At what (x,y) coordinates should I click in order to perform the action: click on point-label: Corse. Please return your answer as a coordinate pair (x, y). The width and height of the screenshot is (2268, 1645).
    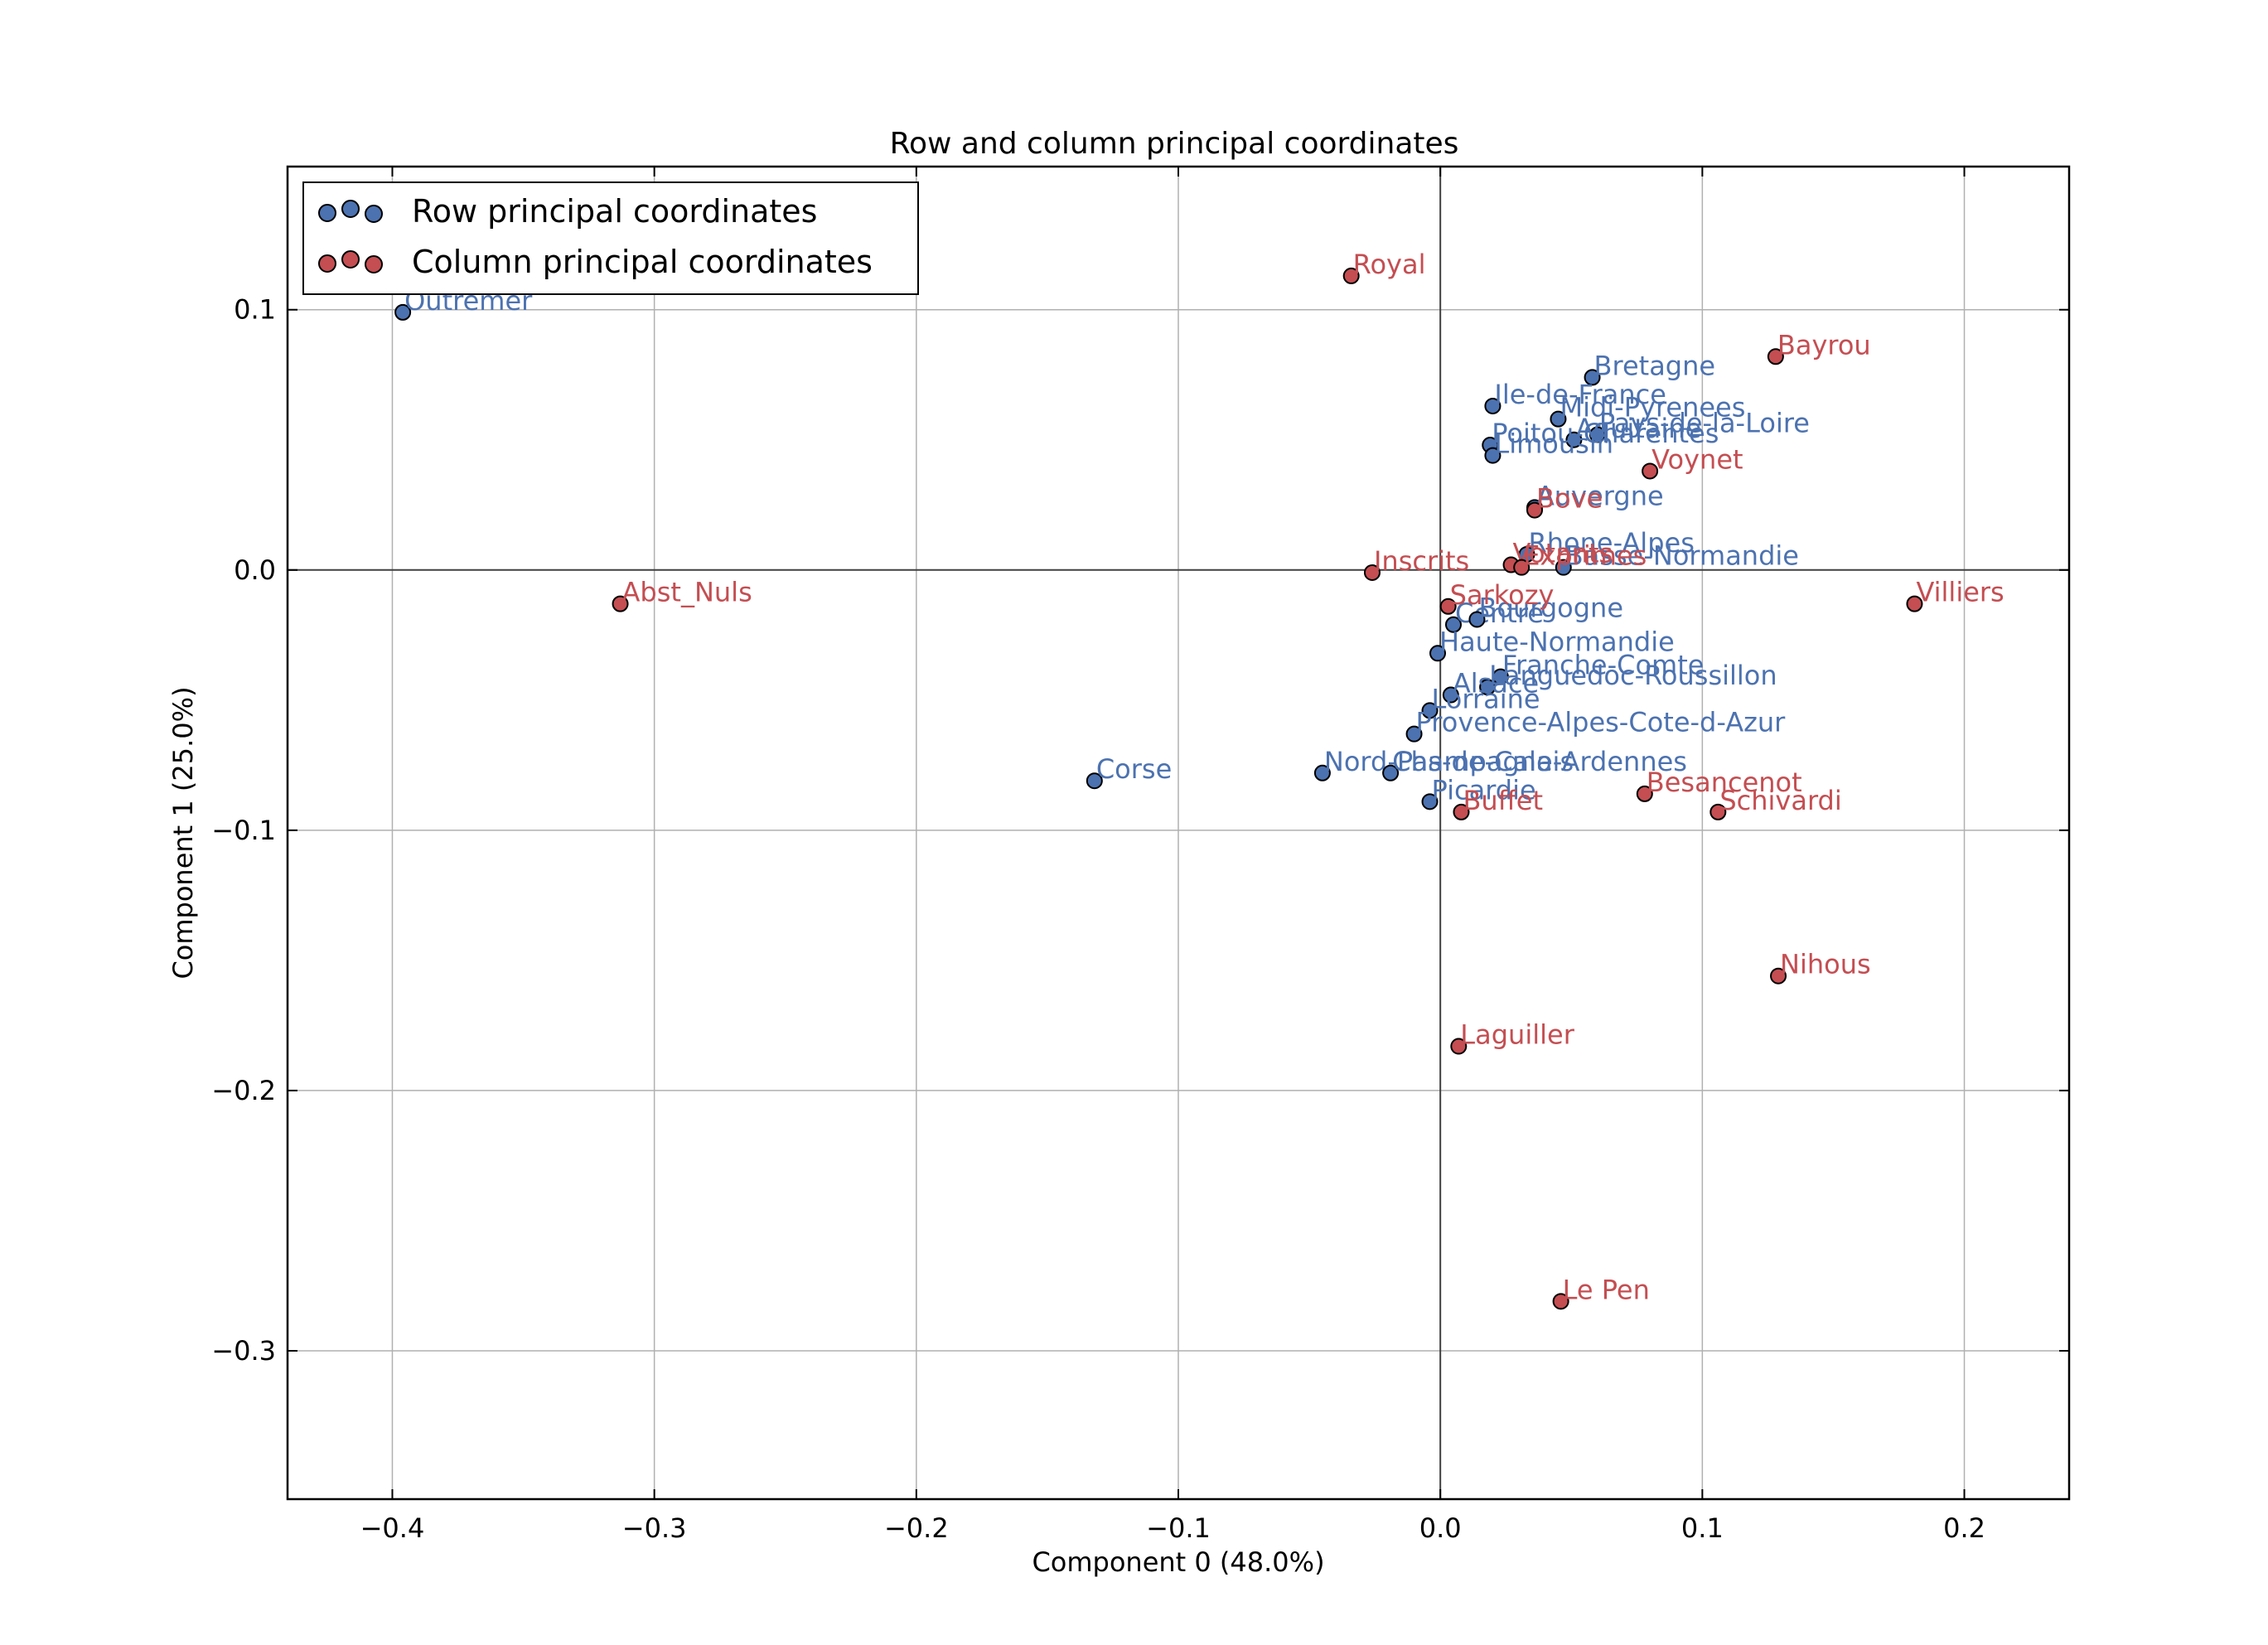
    Looking at the image, I should click on (1134, 769).